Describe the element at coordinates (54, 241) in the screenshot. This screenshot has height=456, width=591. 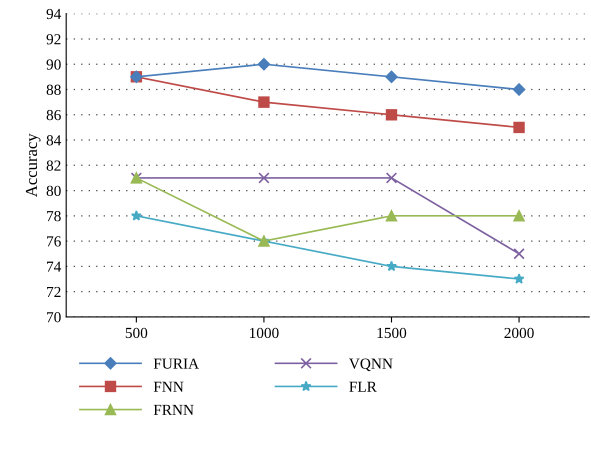
I see `y-tick-label: 76` at that location.